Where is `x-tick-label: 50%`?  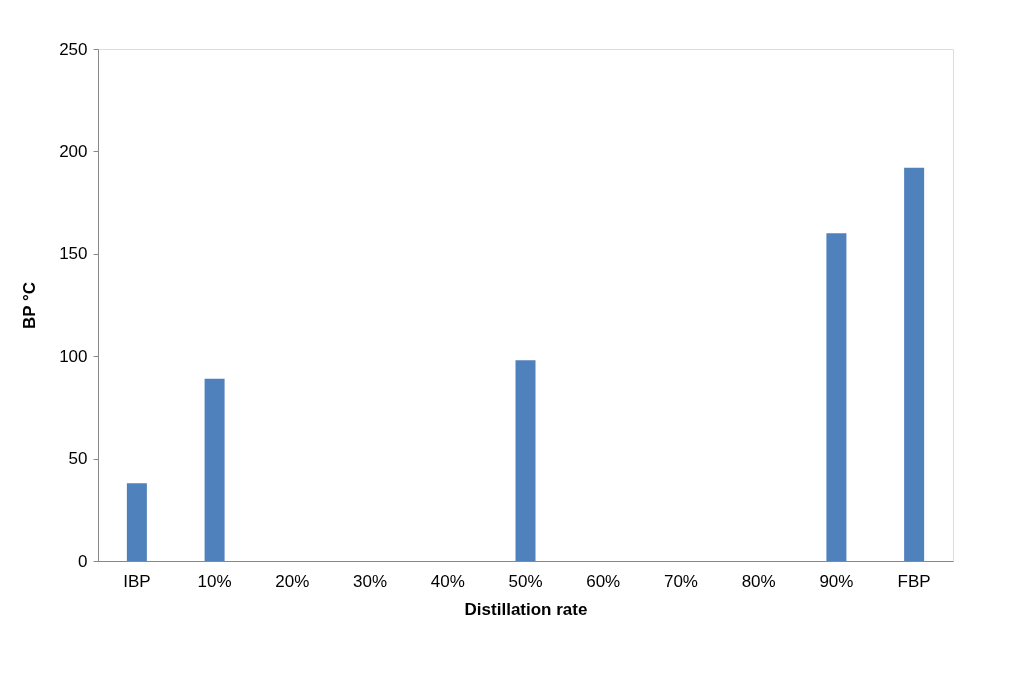 x-tick-label: 50% is located at coordinates (525, 581).